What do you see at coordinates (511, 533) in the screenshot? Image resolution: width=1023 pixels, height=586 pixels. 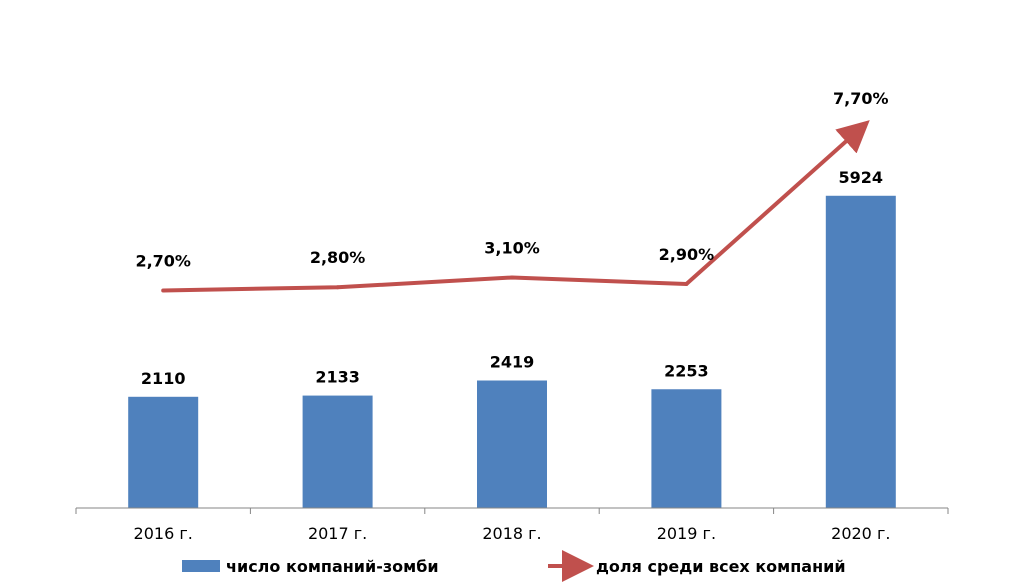 I see `x-tick-label-2: 2018 г.` at bounding box center [511, 533].